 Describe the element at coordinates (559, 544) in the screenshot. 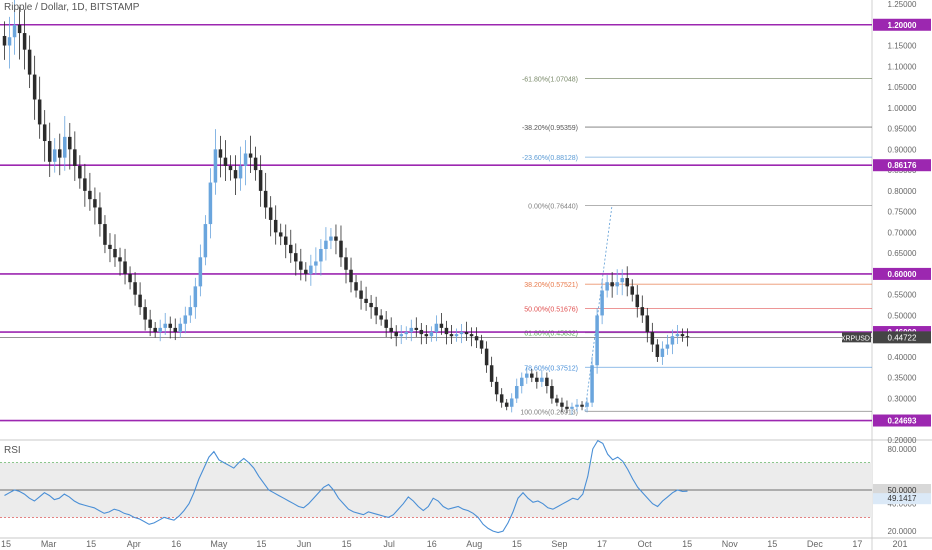

I see `time-tick-label: Sep` at that location.